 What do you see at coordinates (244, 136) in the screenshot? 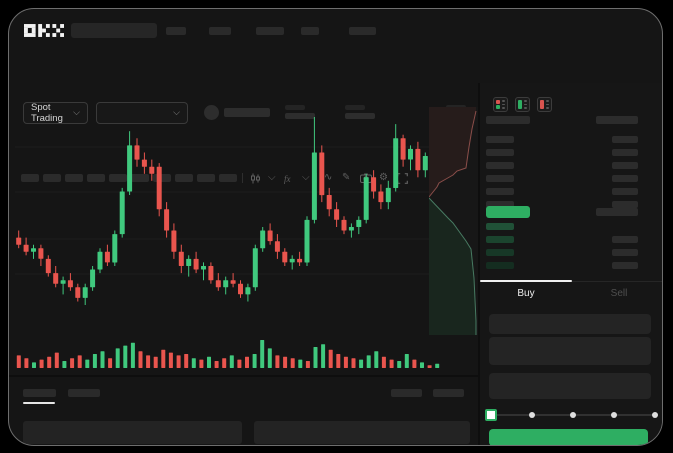
I see `chart-toolbar: ⌵ fx ⌵ ∿ ✎ ⚙` at bounding box center [244, 136].